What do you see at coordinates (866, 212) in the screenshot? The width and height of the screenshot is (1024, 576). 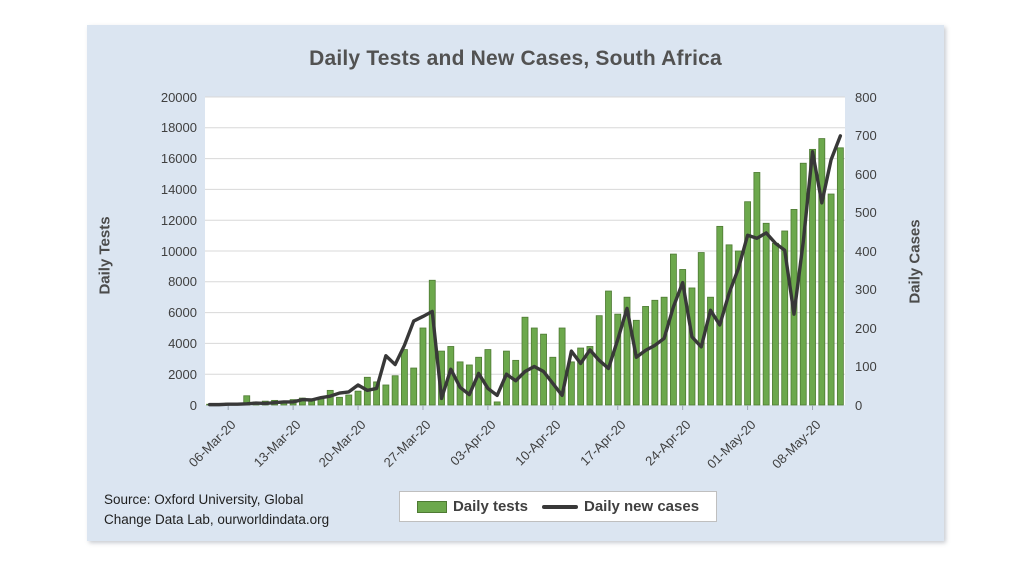 I see `y-right-tick-label: 500` at bounding box center [866, 212].